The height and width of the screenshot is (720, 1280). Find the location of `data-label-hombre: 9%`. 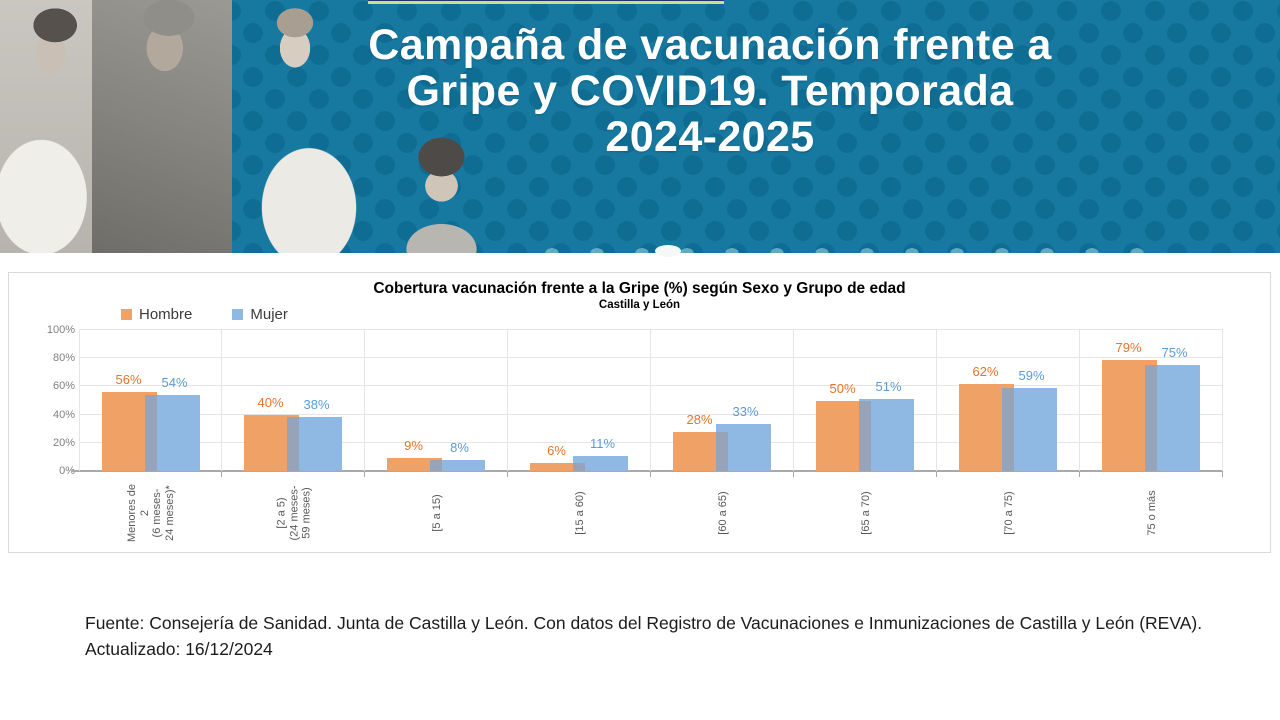

data-label-hombre: 9% is located at coordinates (413, 446).